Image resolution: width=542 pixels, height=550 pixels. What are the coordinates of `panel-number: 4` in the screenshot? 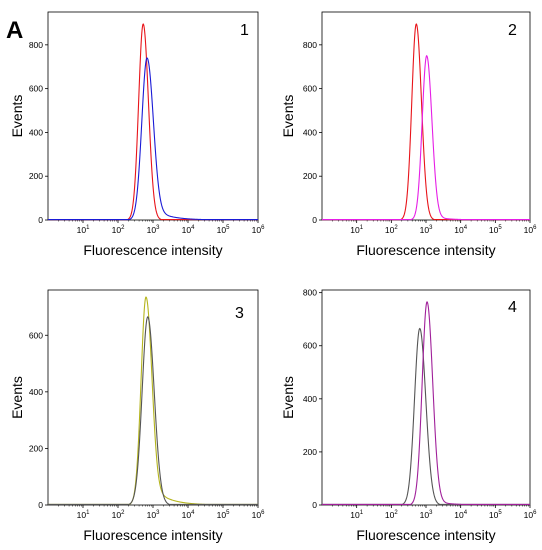 It's located at (512, 307).